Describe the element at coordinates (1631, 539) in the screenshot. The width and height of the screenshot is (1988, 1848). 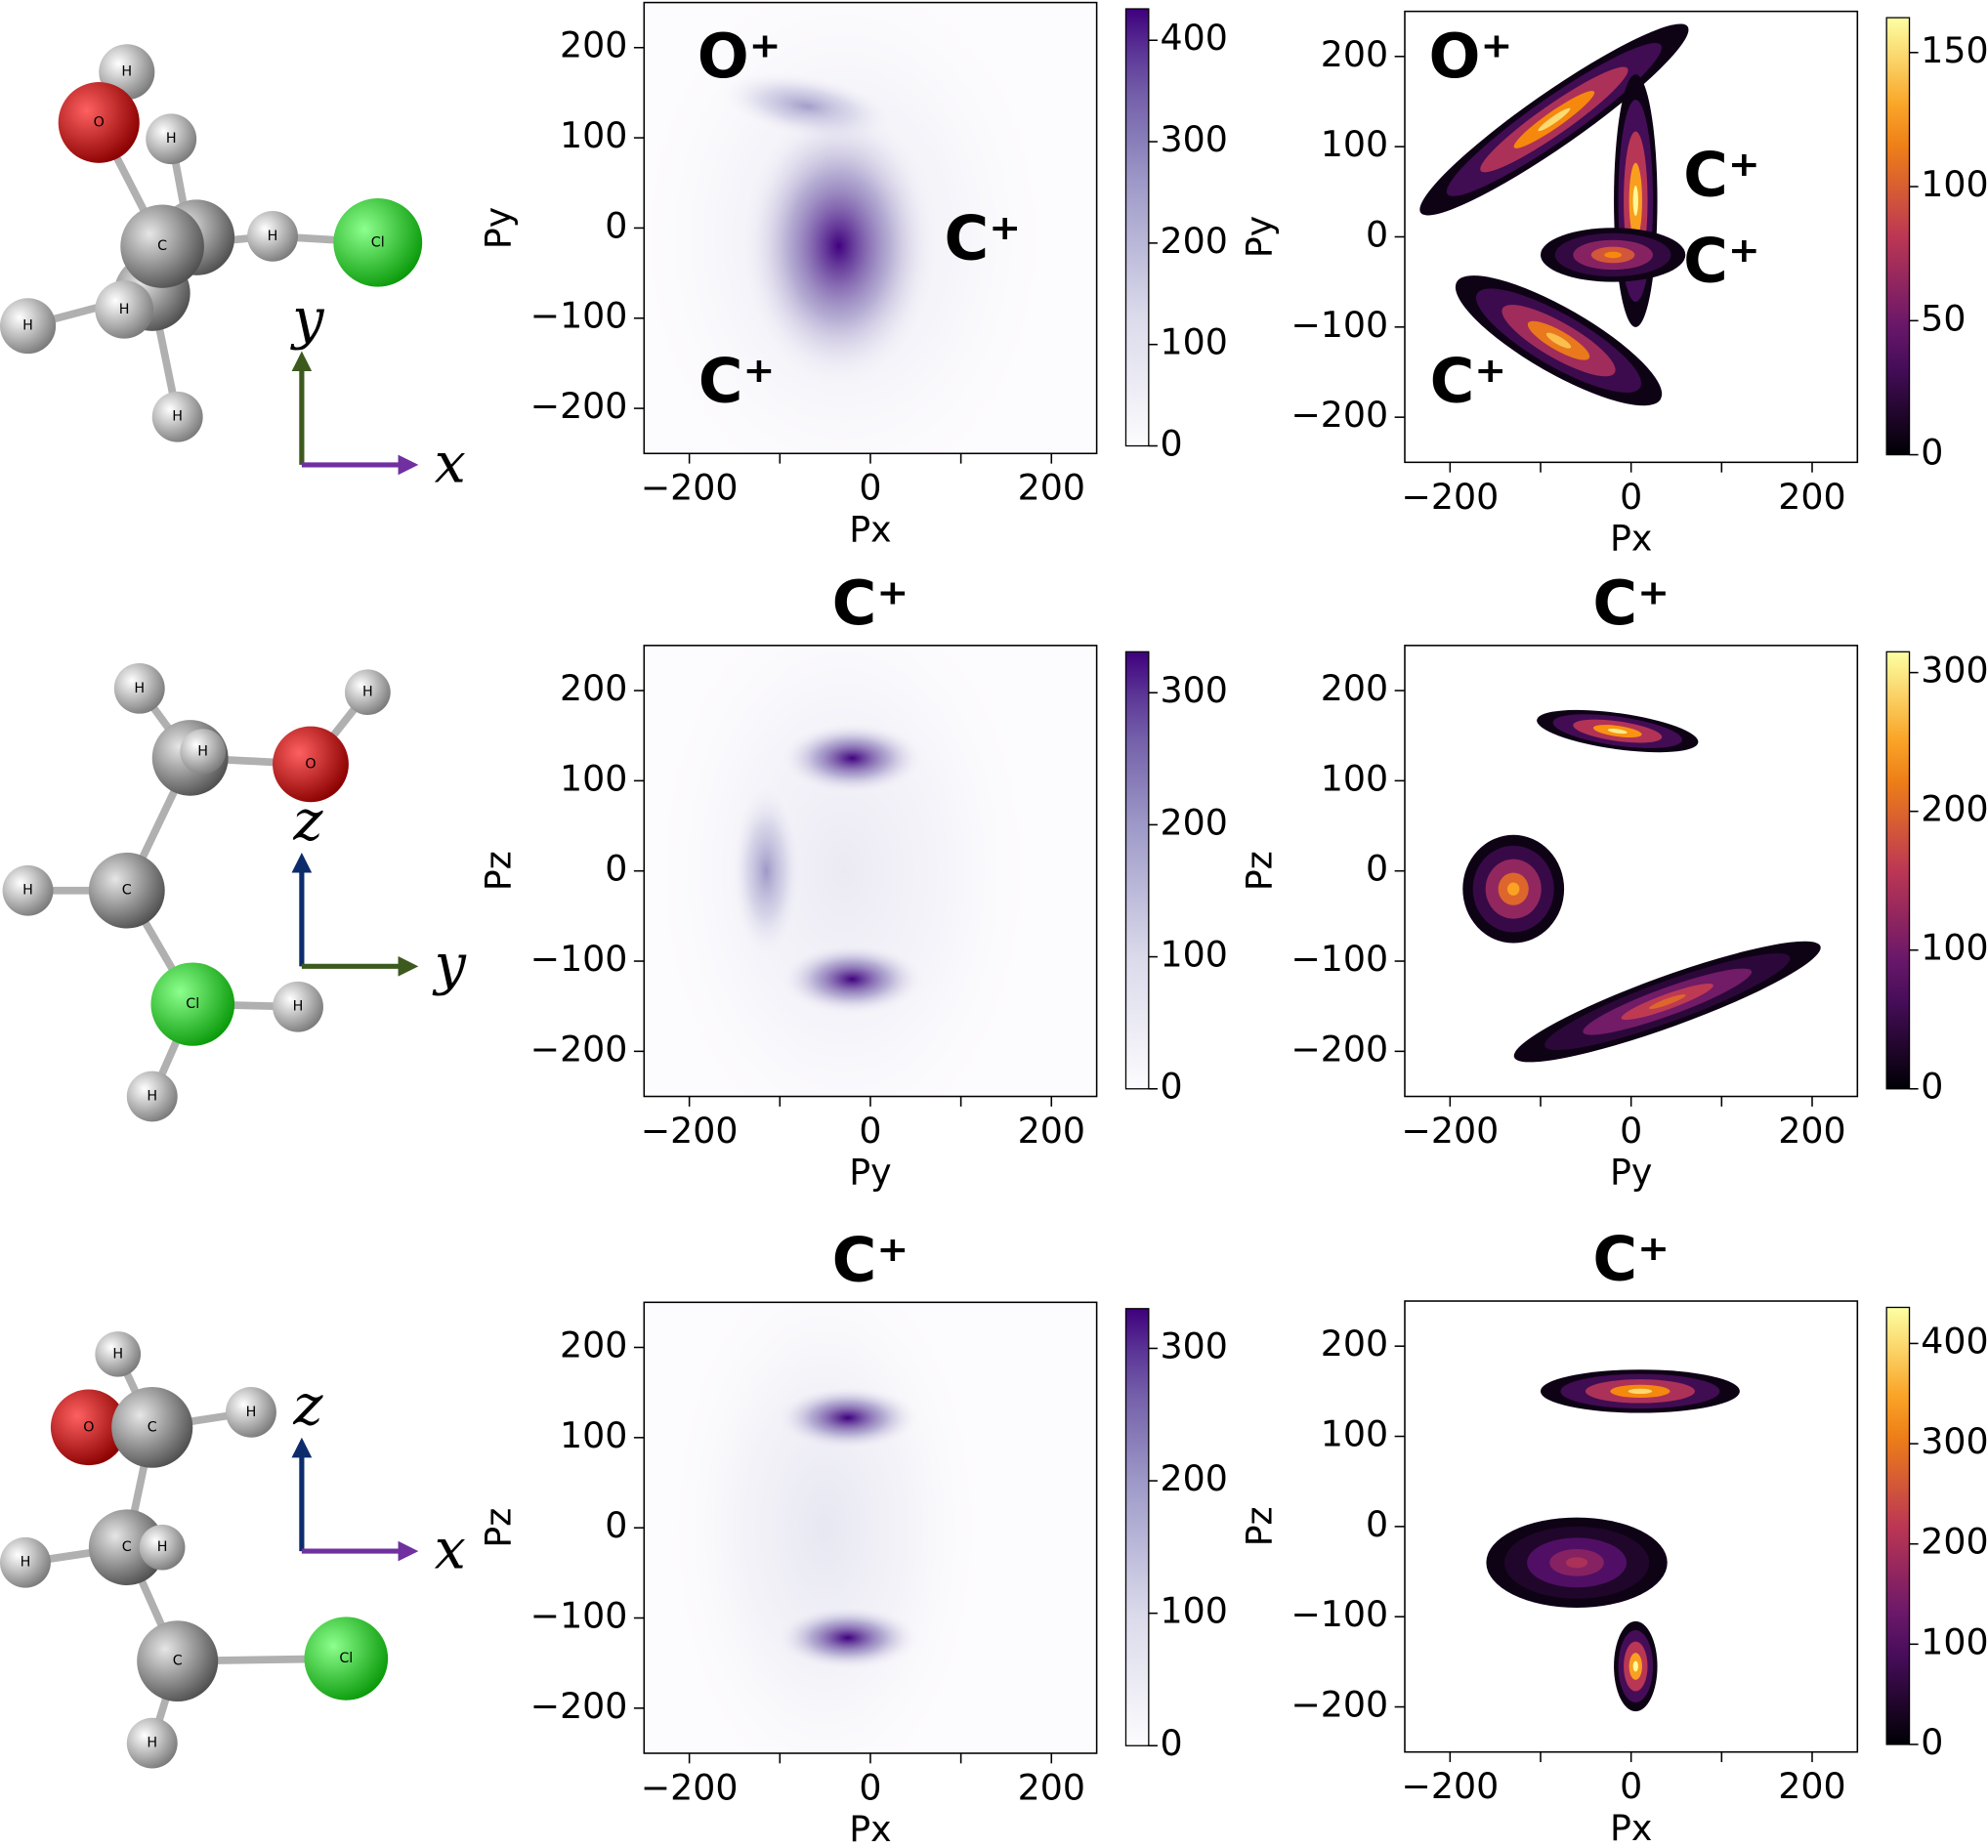
I see `x-axis-label: Px` at that location.